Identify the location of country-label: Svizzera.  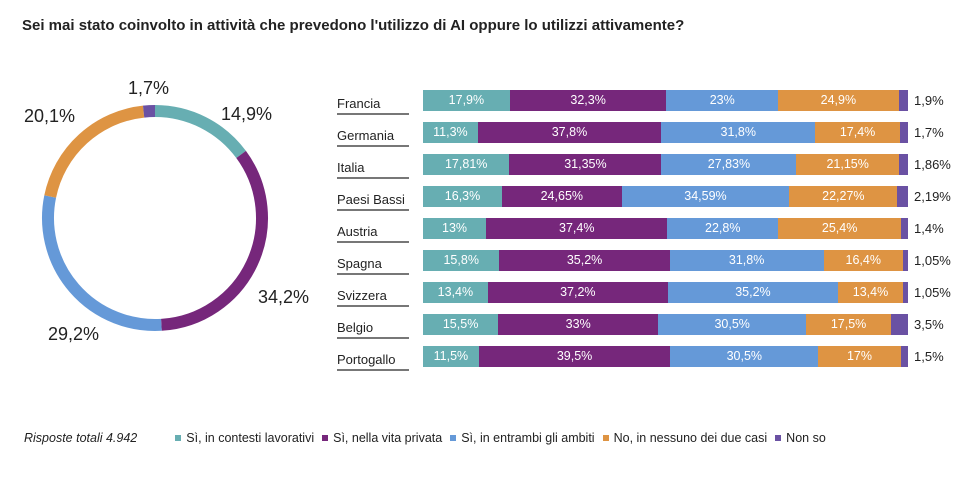
(373, 297).